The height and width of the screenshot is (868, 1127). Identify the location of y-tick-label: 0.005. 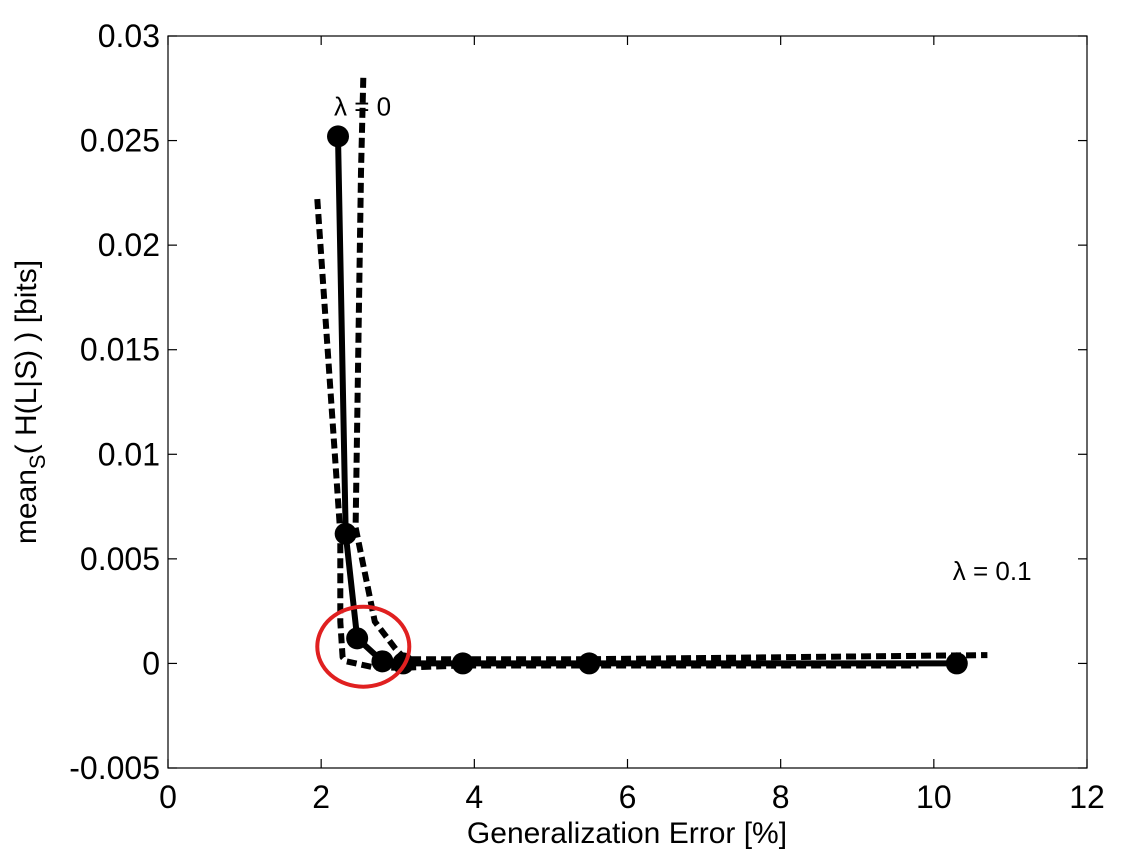
(120, 559).